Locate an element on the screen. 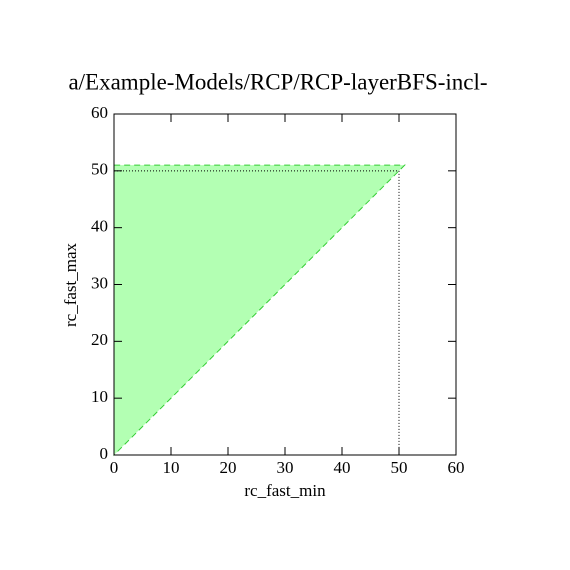 Image resolution: width=570 pixels, height=570 pixels. x-tick-label: 40 is located at coordinates (342, 467).